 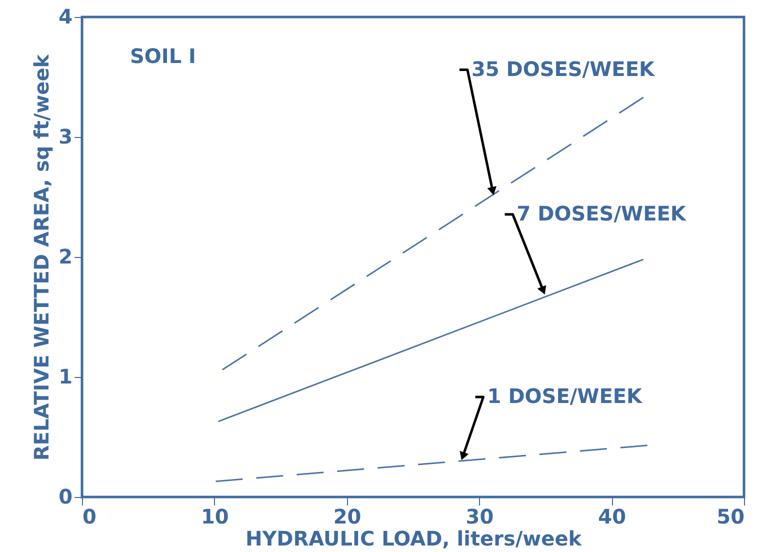 What do you see at coordinates (163, 56) in the screenshot?
I see `annotation: SOIL I` at bounding box center [163, 56].